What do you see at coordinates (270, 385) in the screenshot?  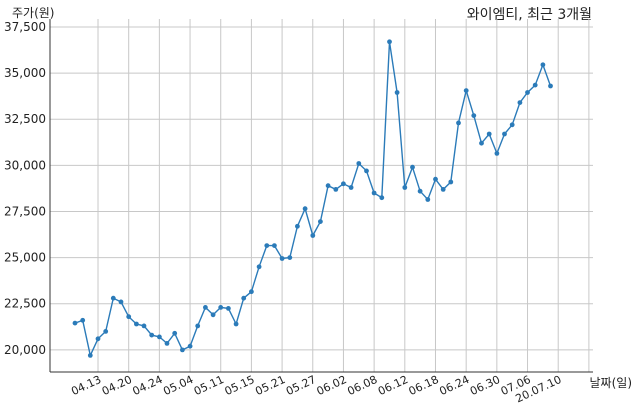 I see `x-tick-label: 05.21` at bounding box center [270, 385].